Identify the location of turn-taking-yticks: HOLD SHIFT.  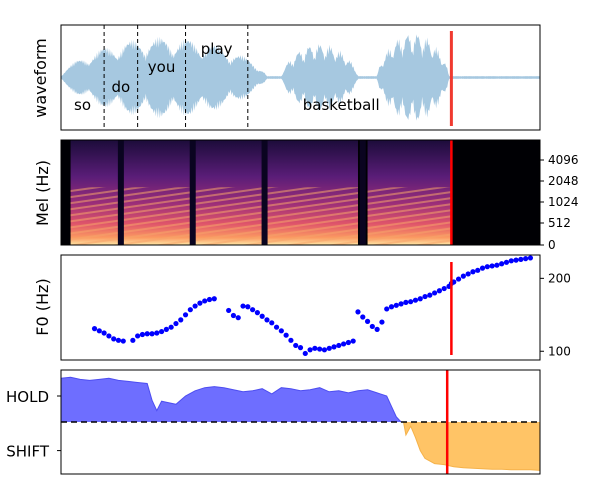
(33, 424).